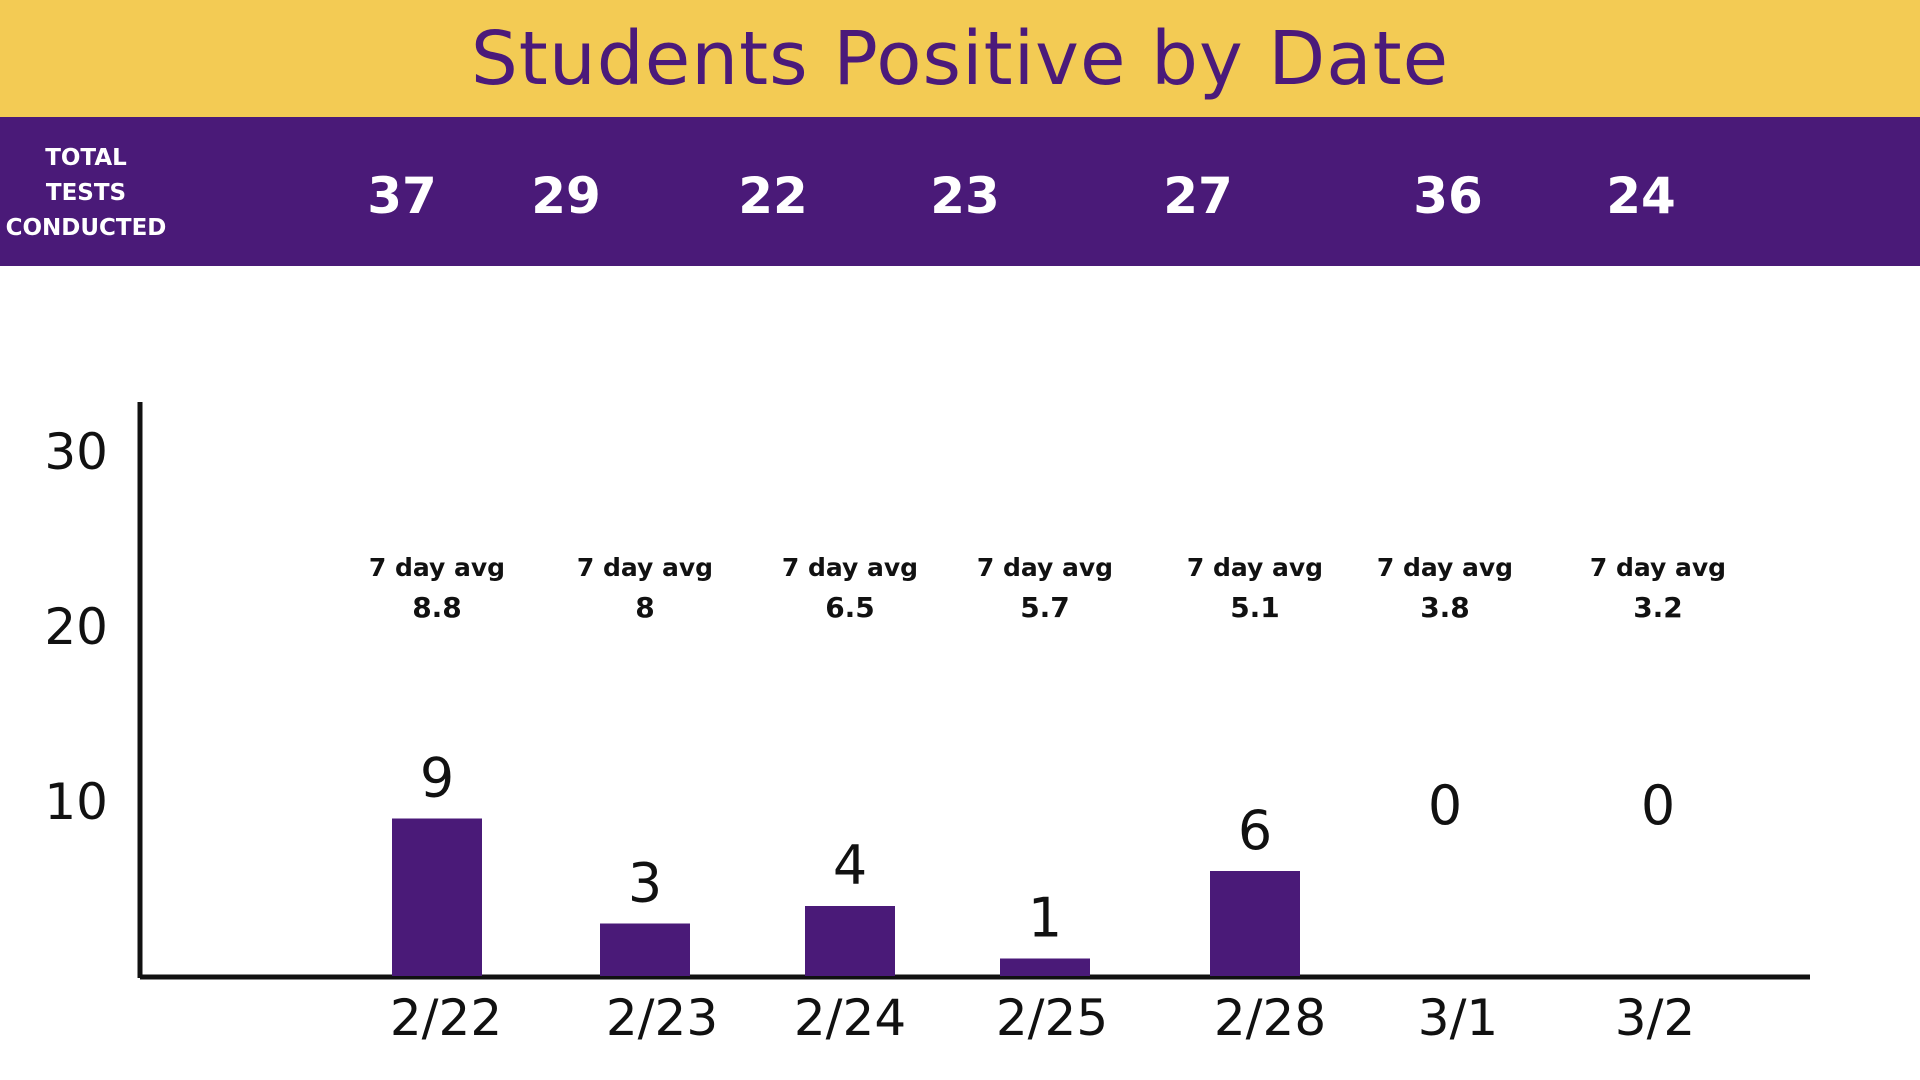 This screenshot has width=1920, height=1080. I want to click on total-tests-value: 36, so click(1448, 196).